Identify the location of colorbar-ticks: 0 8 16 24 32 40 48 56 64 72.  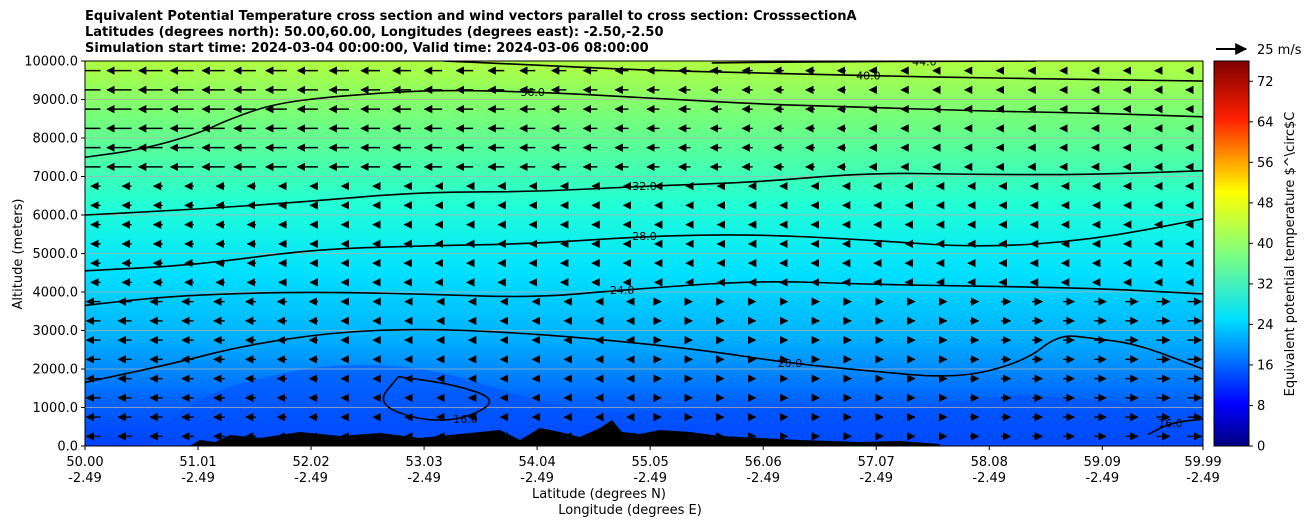
(1261, 265).